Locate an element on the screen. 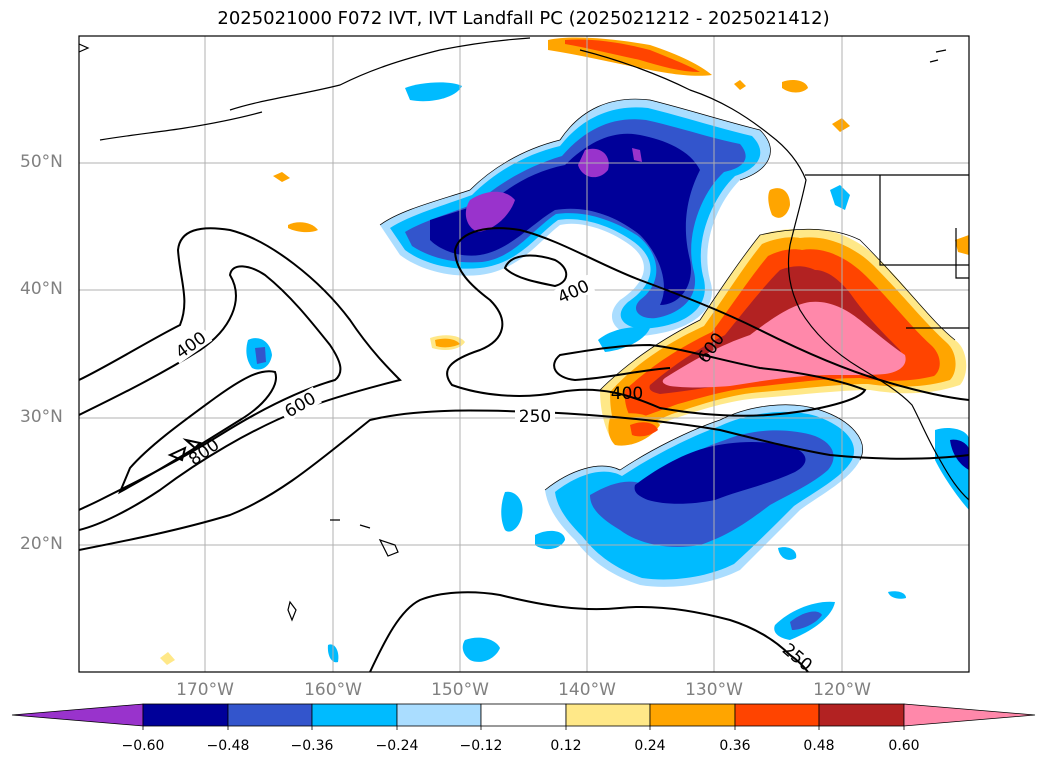 Image resolution: width=1047 pixels, height=765 pixels. colorbar is located at coordinates (523, 716).